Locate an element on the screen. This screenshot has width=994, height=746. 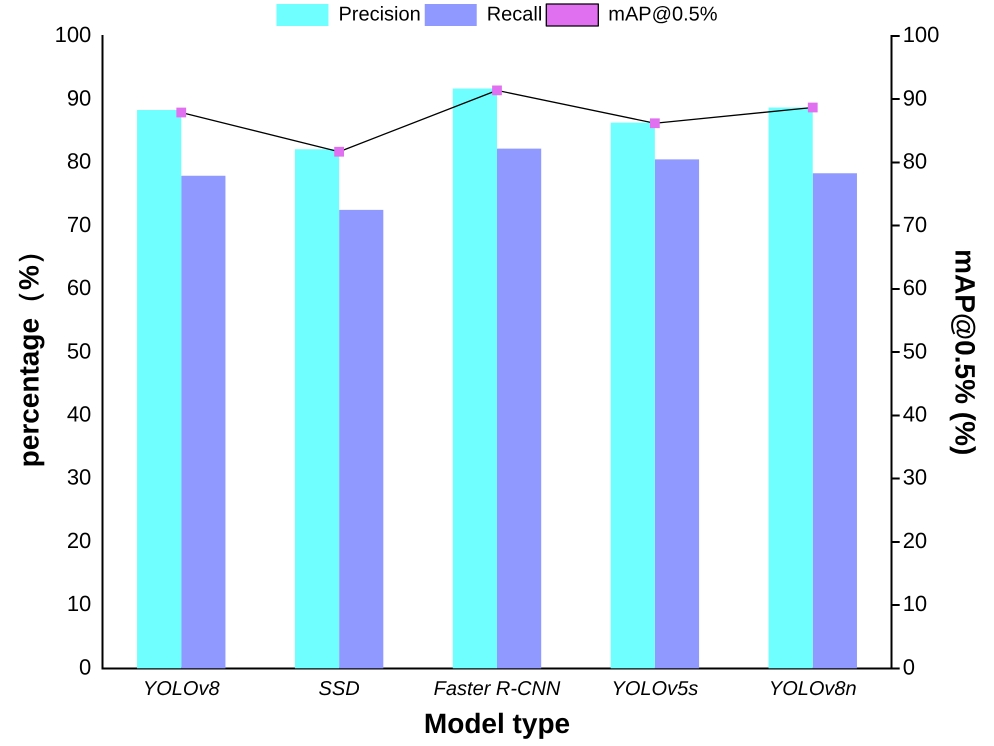
y-tick-label: 80 is located at coordinates (79, 161).